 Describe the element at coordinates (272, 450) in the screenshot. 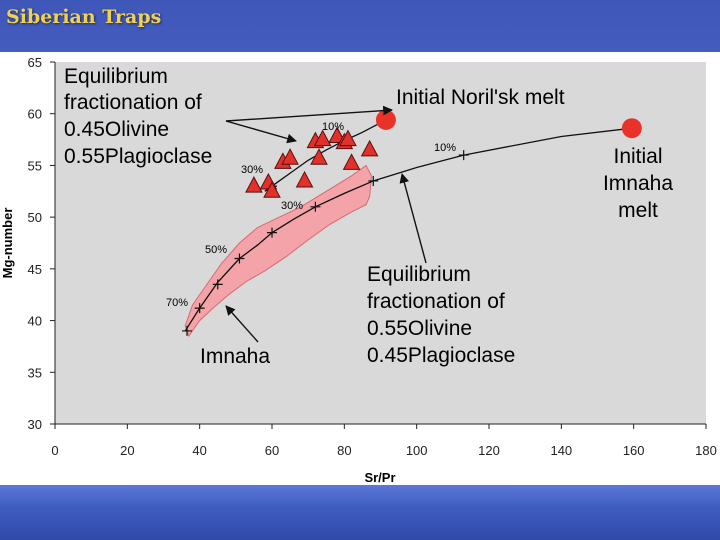

I see `x-tick-label-60: 60` at that location.